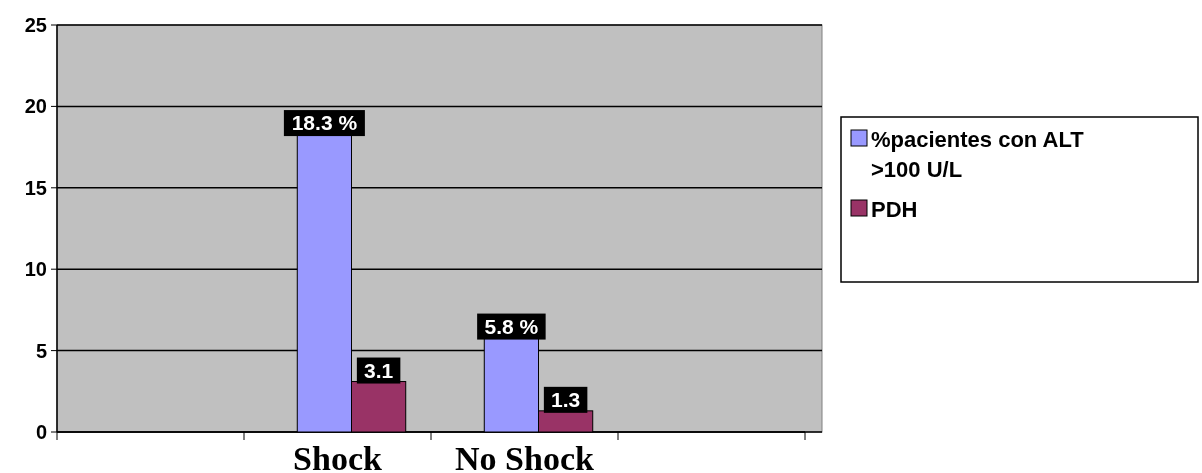 The height and width of the screenshot is (473, 1202). What do you see at coordinates (35, 187) in the screenshot?
I see `y-tick-label: 15` at bounding box center [35, 187].